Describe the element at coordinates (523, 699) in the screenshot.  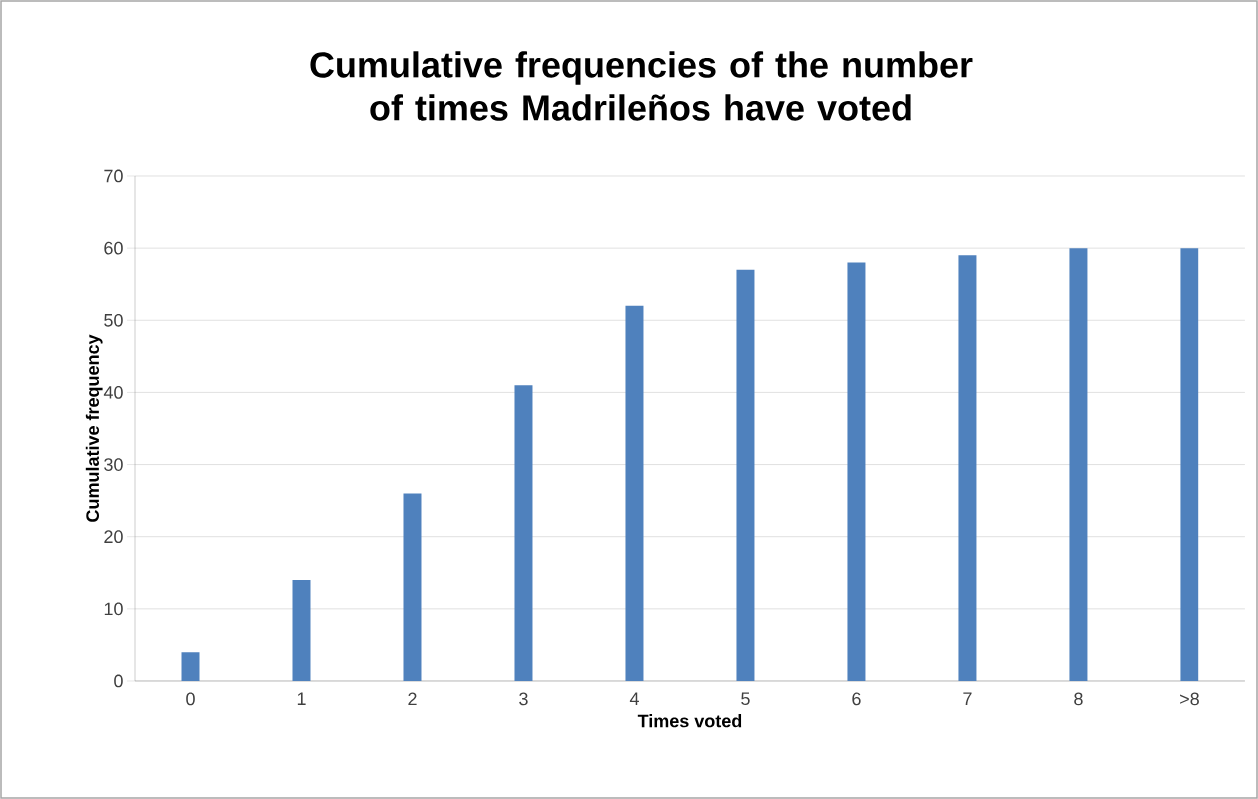
I see `x-tick-label: 3` at that location.